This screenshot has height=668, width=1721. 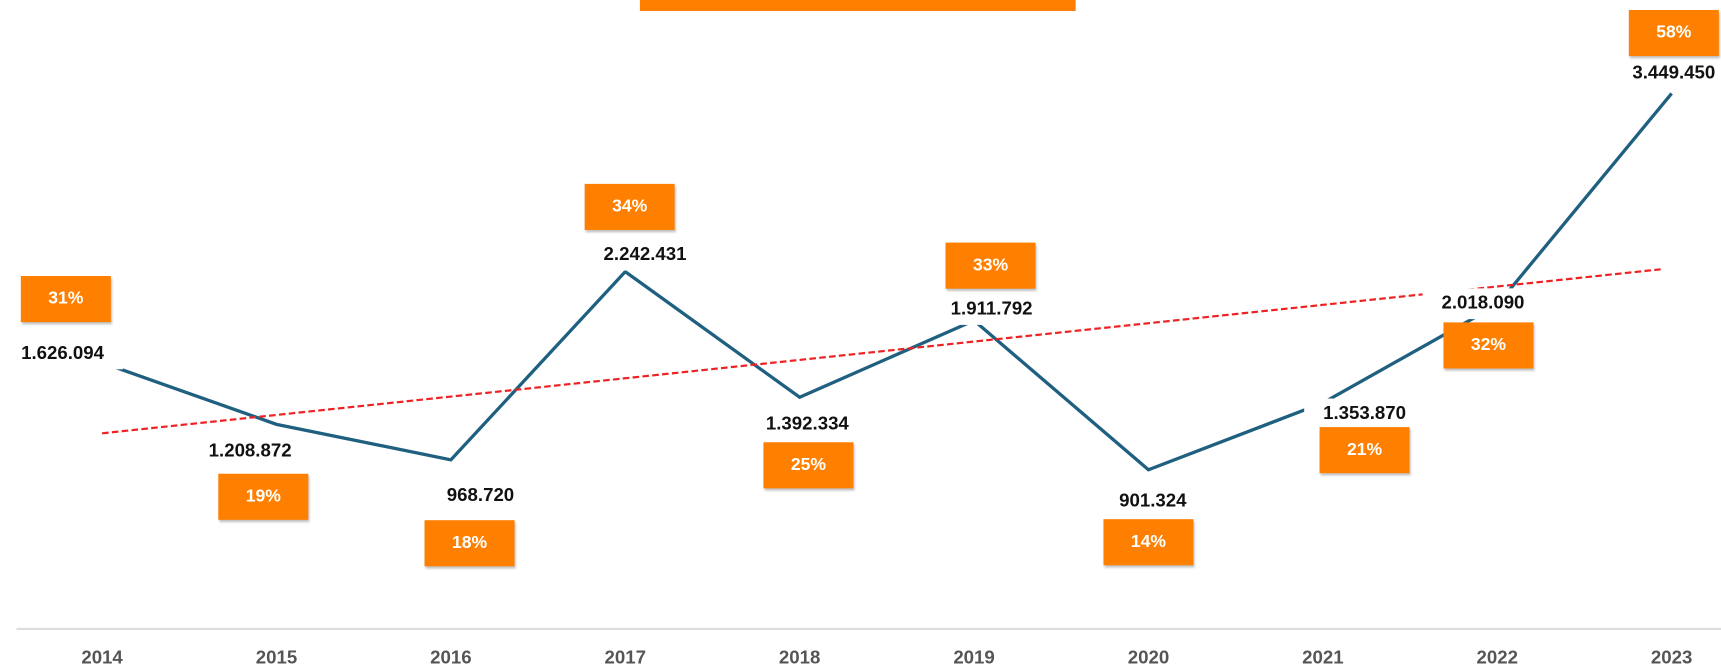 I want to click on value-label: 2.242.431, so click(x=645, y=253).